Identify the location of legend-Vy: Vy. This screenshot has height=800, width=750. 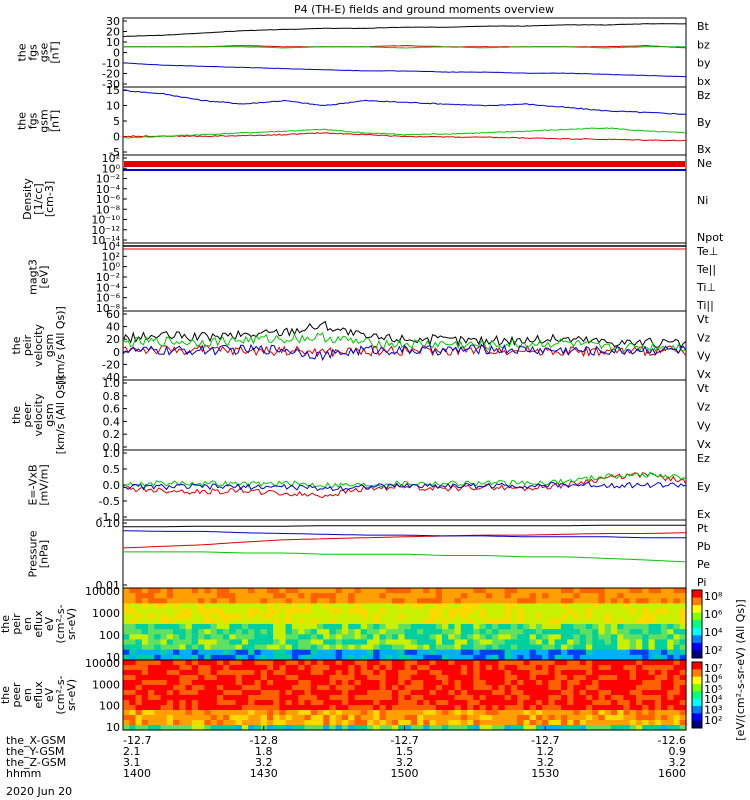
(704, 425).